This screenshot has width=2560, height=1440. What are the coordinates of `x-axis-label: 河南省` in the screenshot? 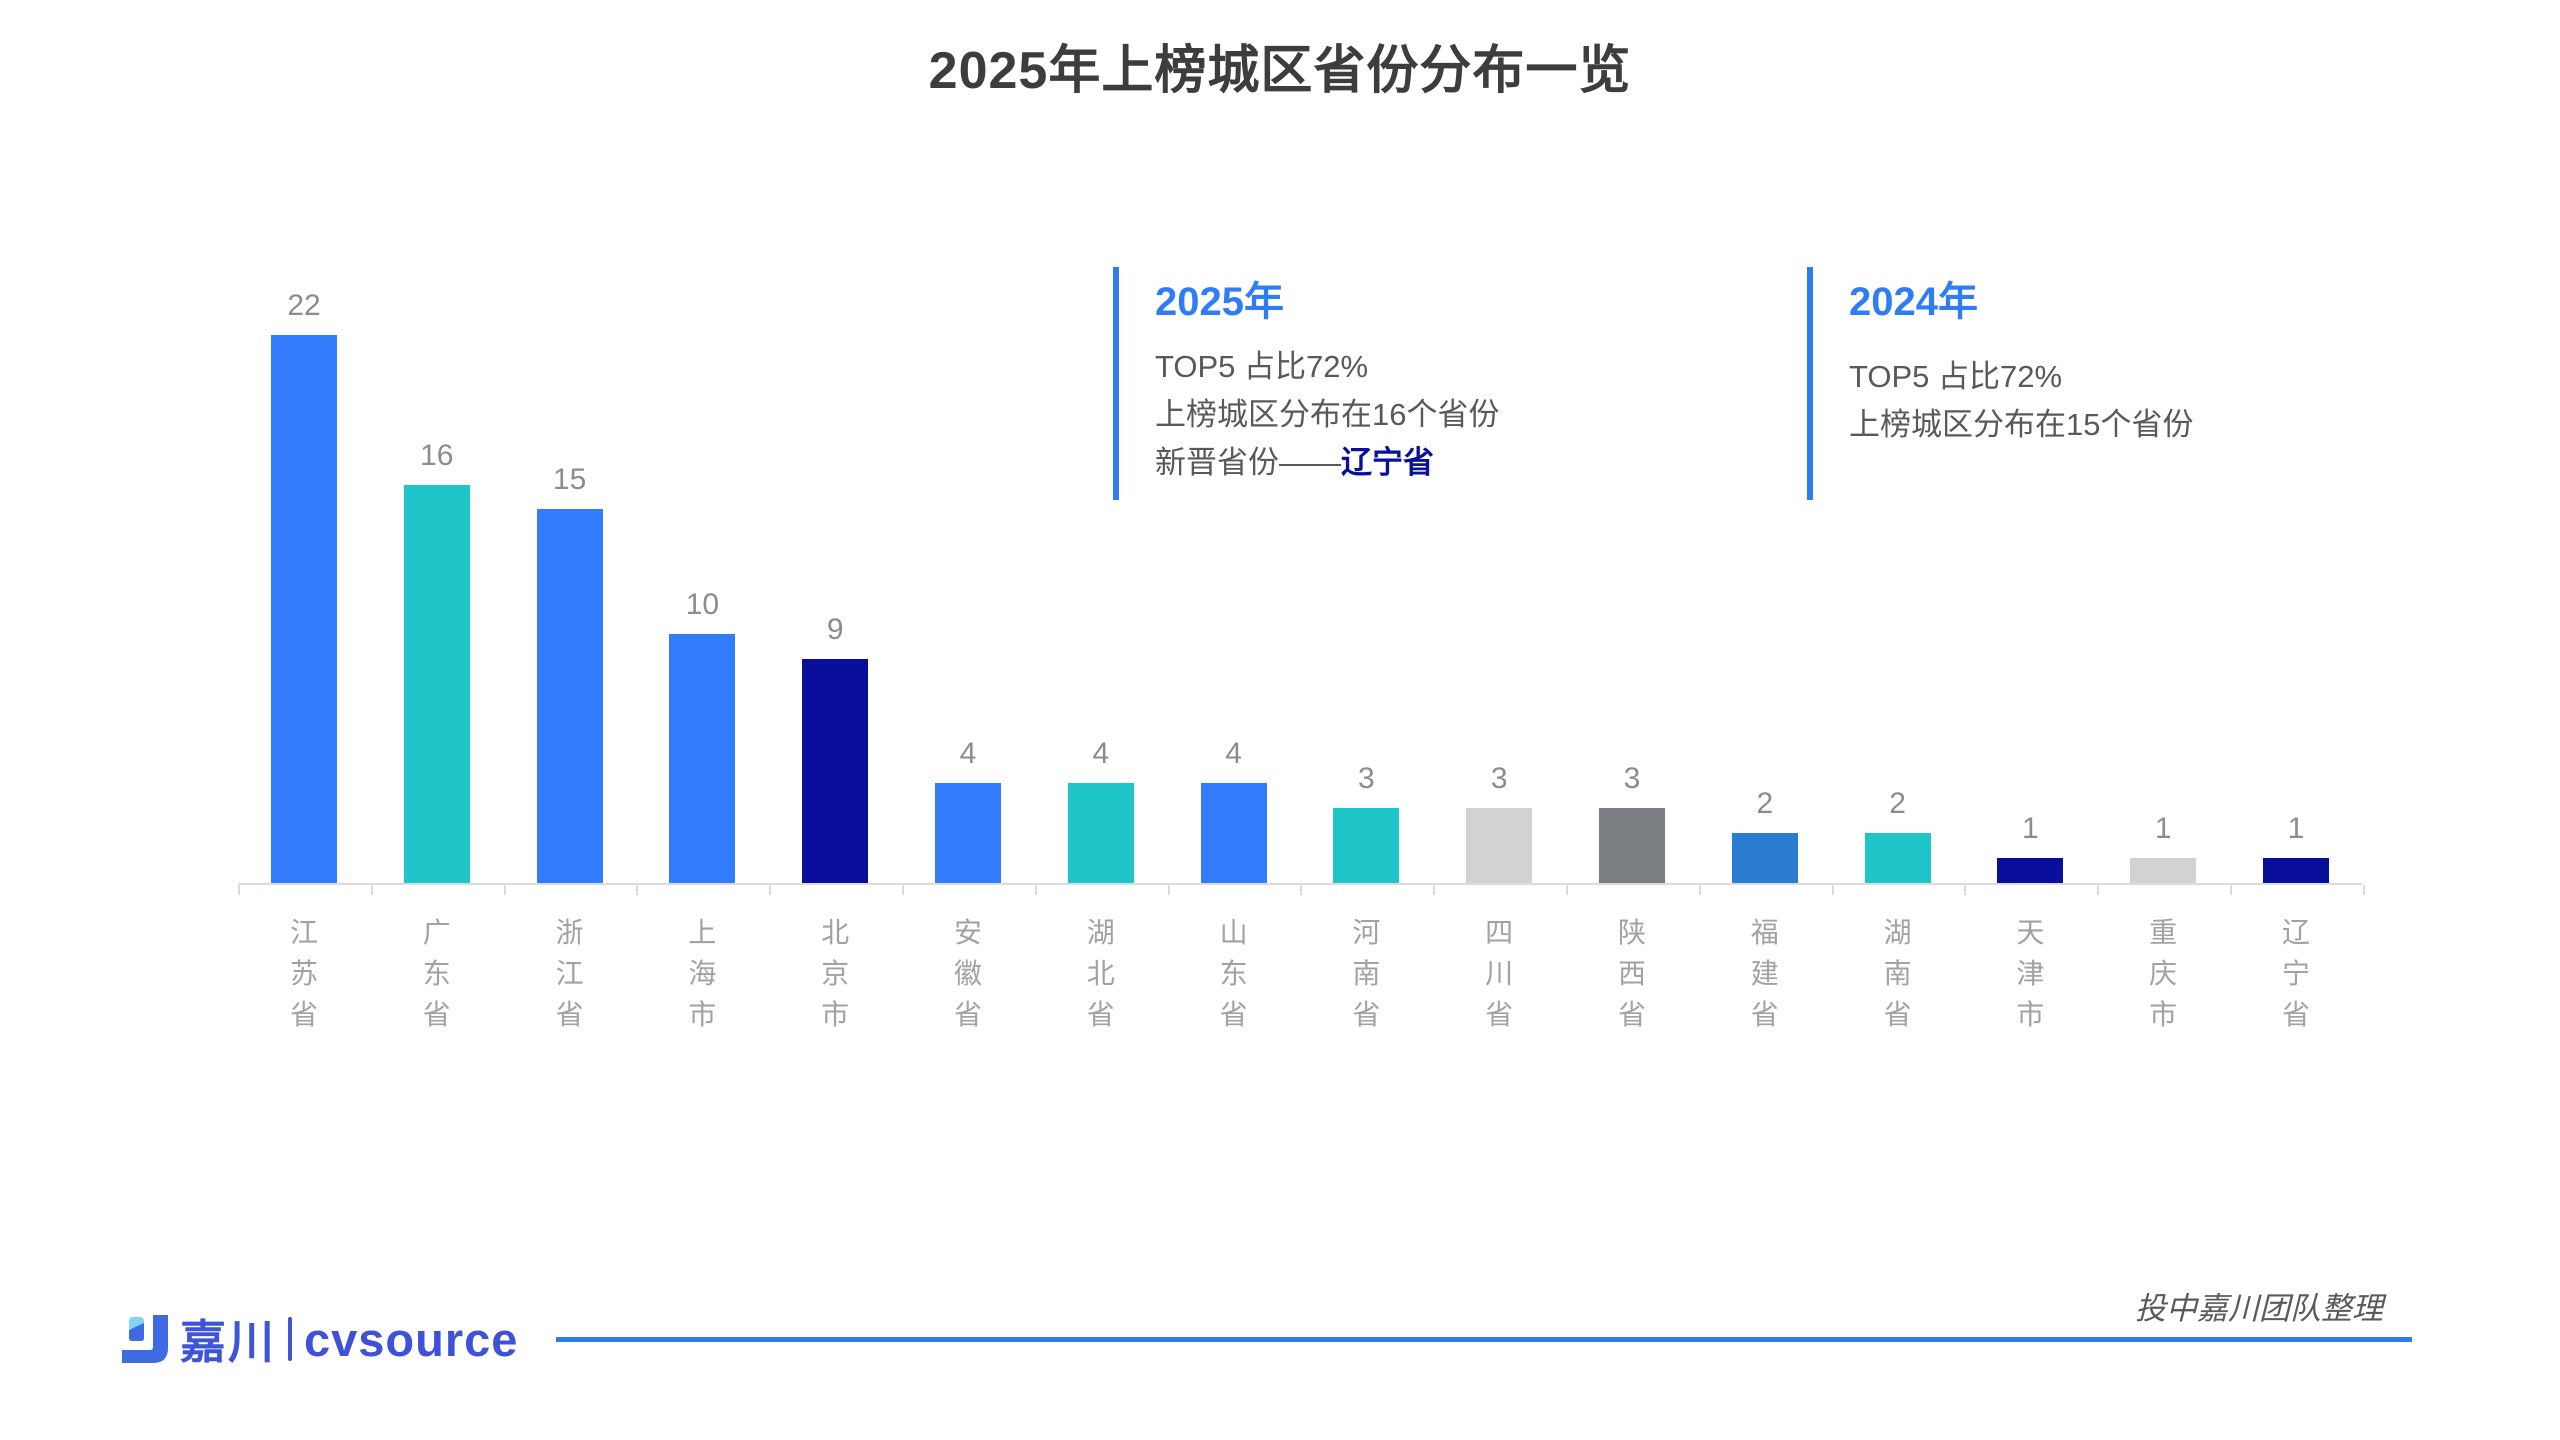 It's located at (1366, 973).